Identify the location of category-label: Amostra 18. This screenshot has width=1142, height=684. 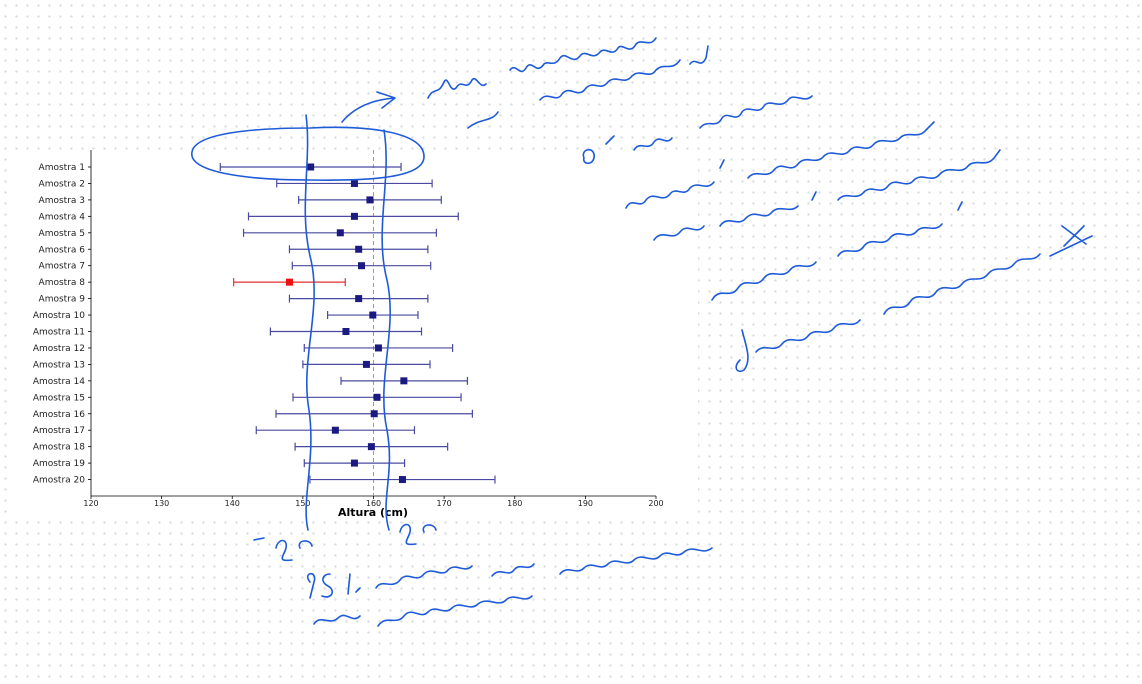
(59, 448).